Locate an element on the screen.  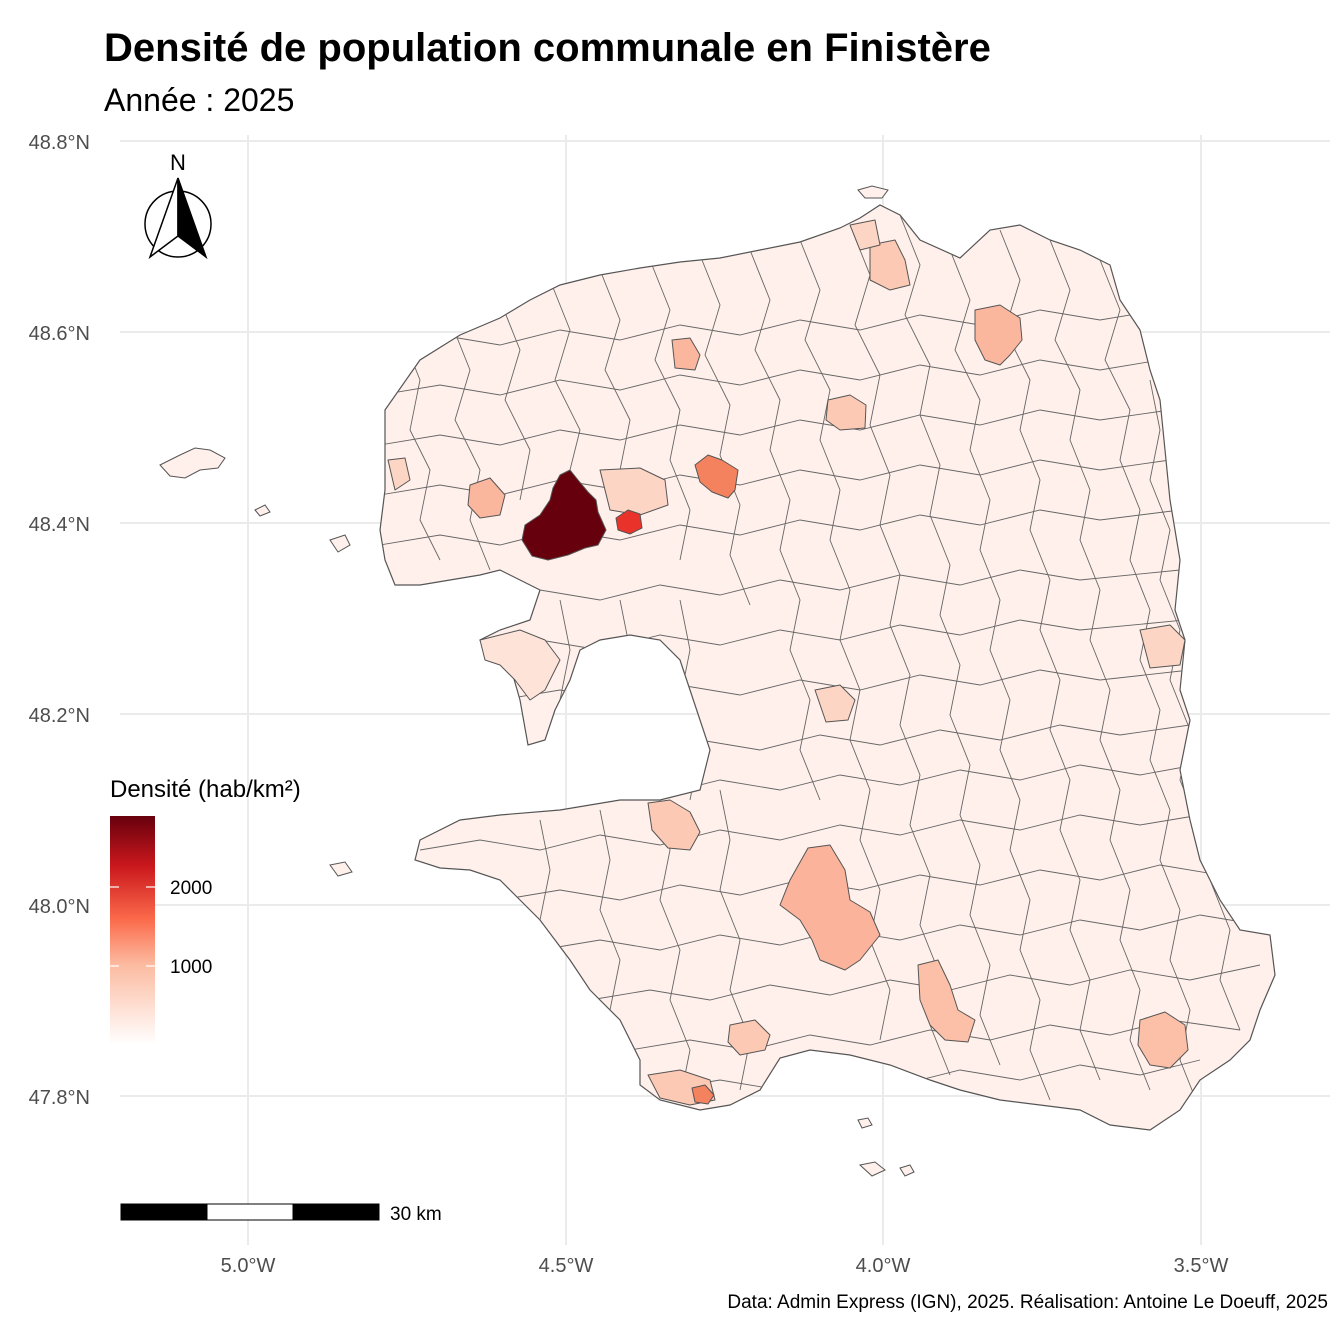
scale-bar-label: 30 km is located at coordinates (416, 1214).